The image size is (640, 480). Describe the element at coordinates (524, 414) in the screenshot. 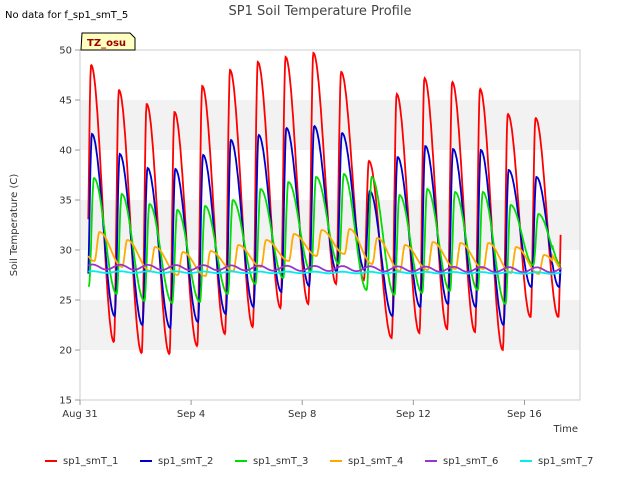

I see `x-tick-label: Sep 16` at that location.